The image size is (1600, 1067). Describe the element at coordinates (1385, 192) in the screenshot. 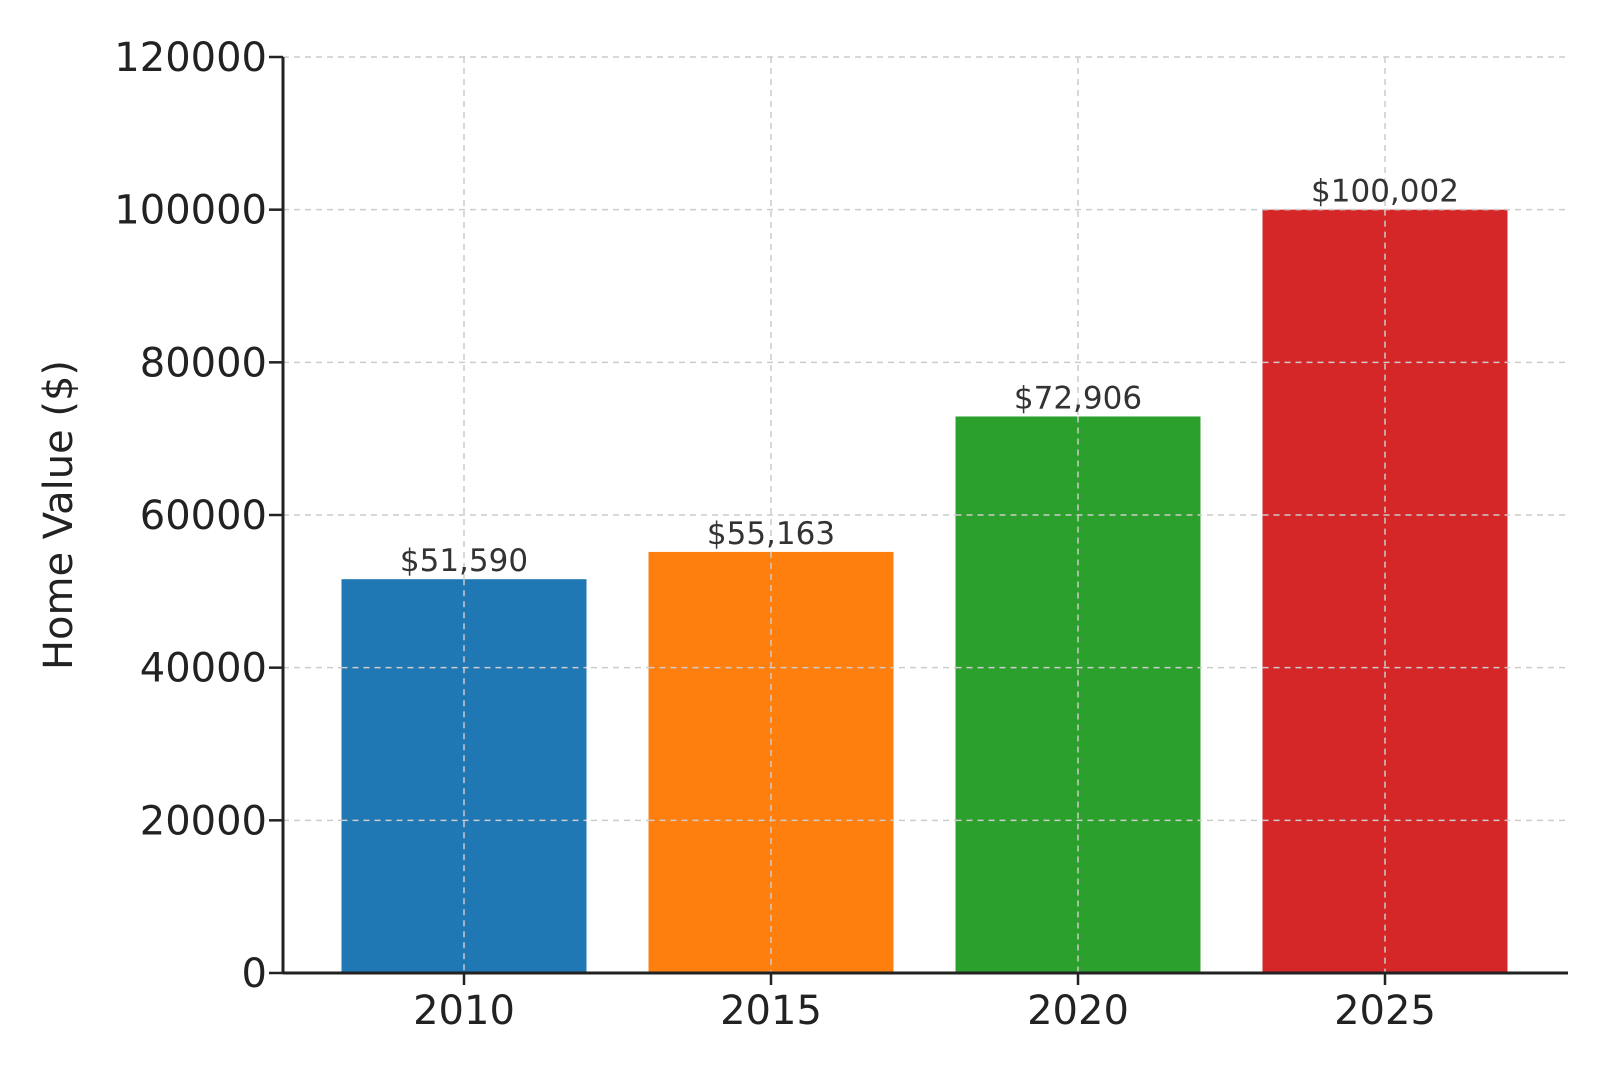

I see `bar-value-label: $100,002` at that location.